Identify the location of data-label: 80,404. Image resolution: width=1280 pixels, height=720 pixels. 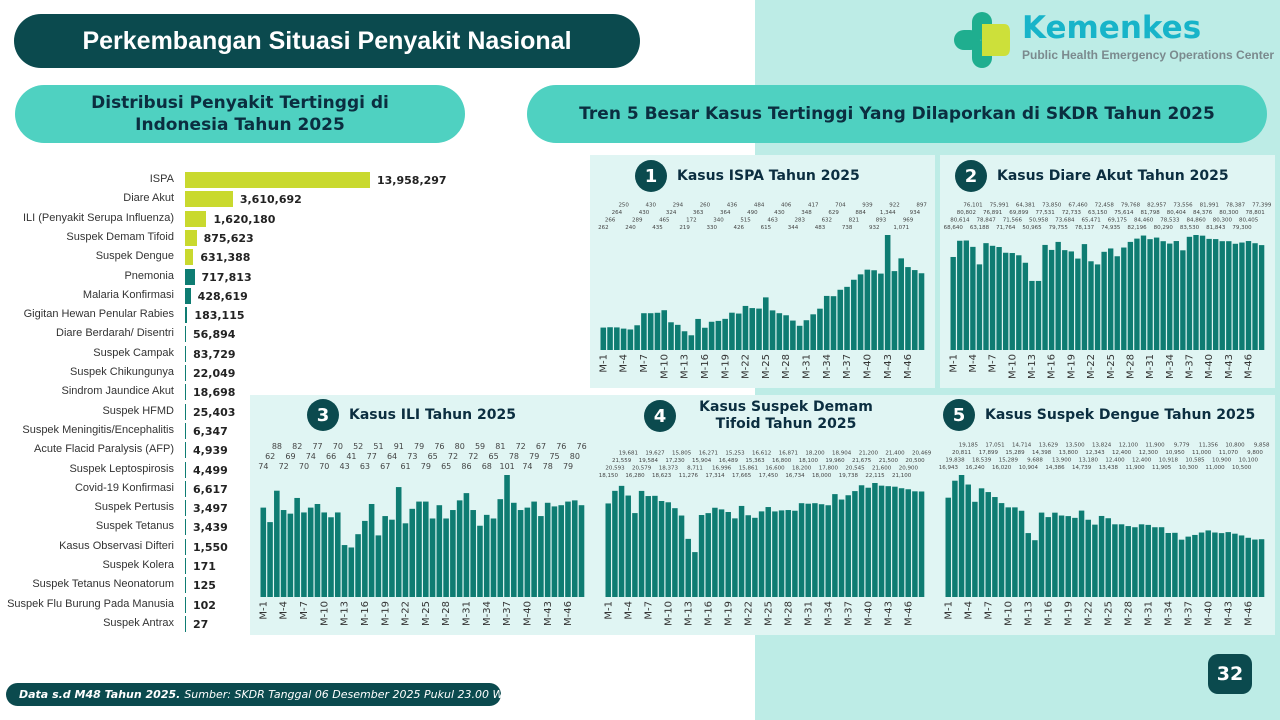
(1177, 213).